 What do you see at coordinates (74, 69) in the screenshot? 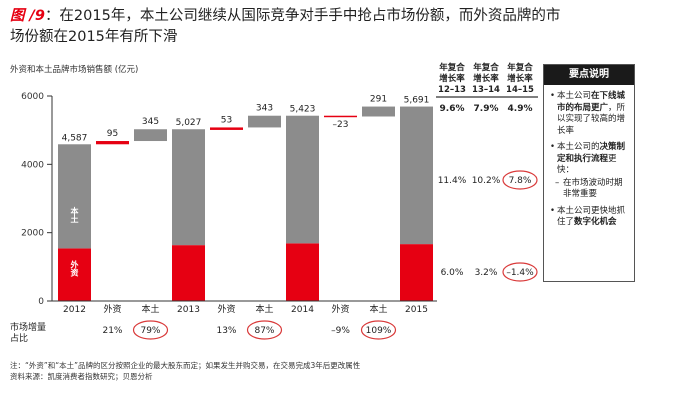
I see `chart-subtitle: 外资和本土品牌市场销售额 (亿元)` at bounding box center [74, 69].